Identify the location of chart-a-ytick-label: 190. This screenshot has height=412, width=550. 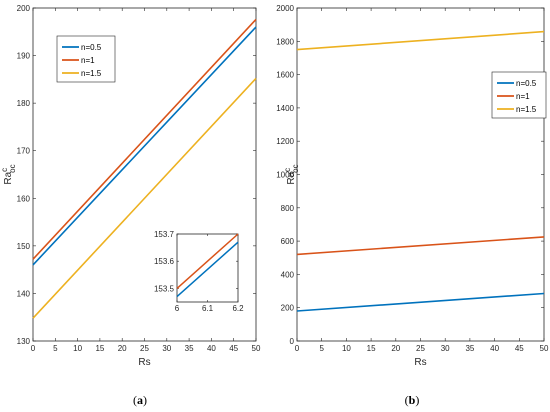
(24, 56).